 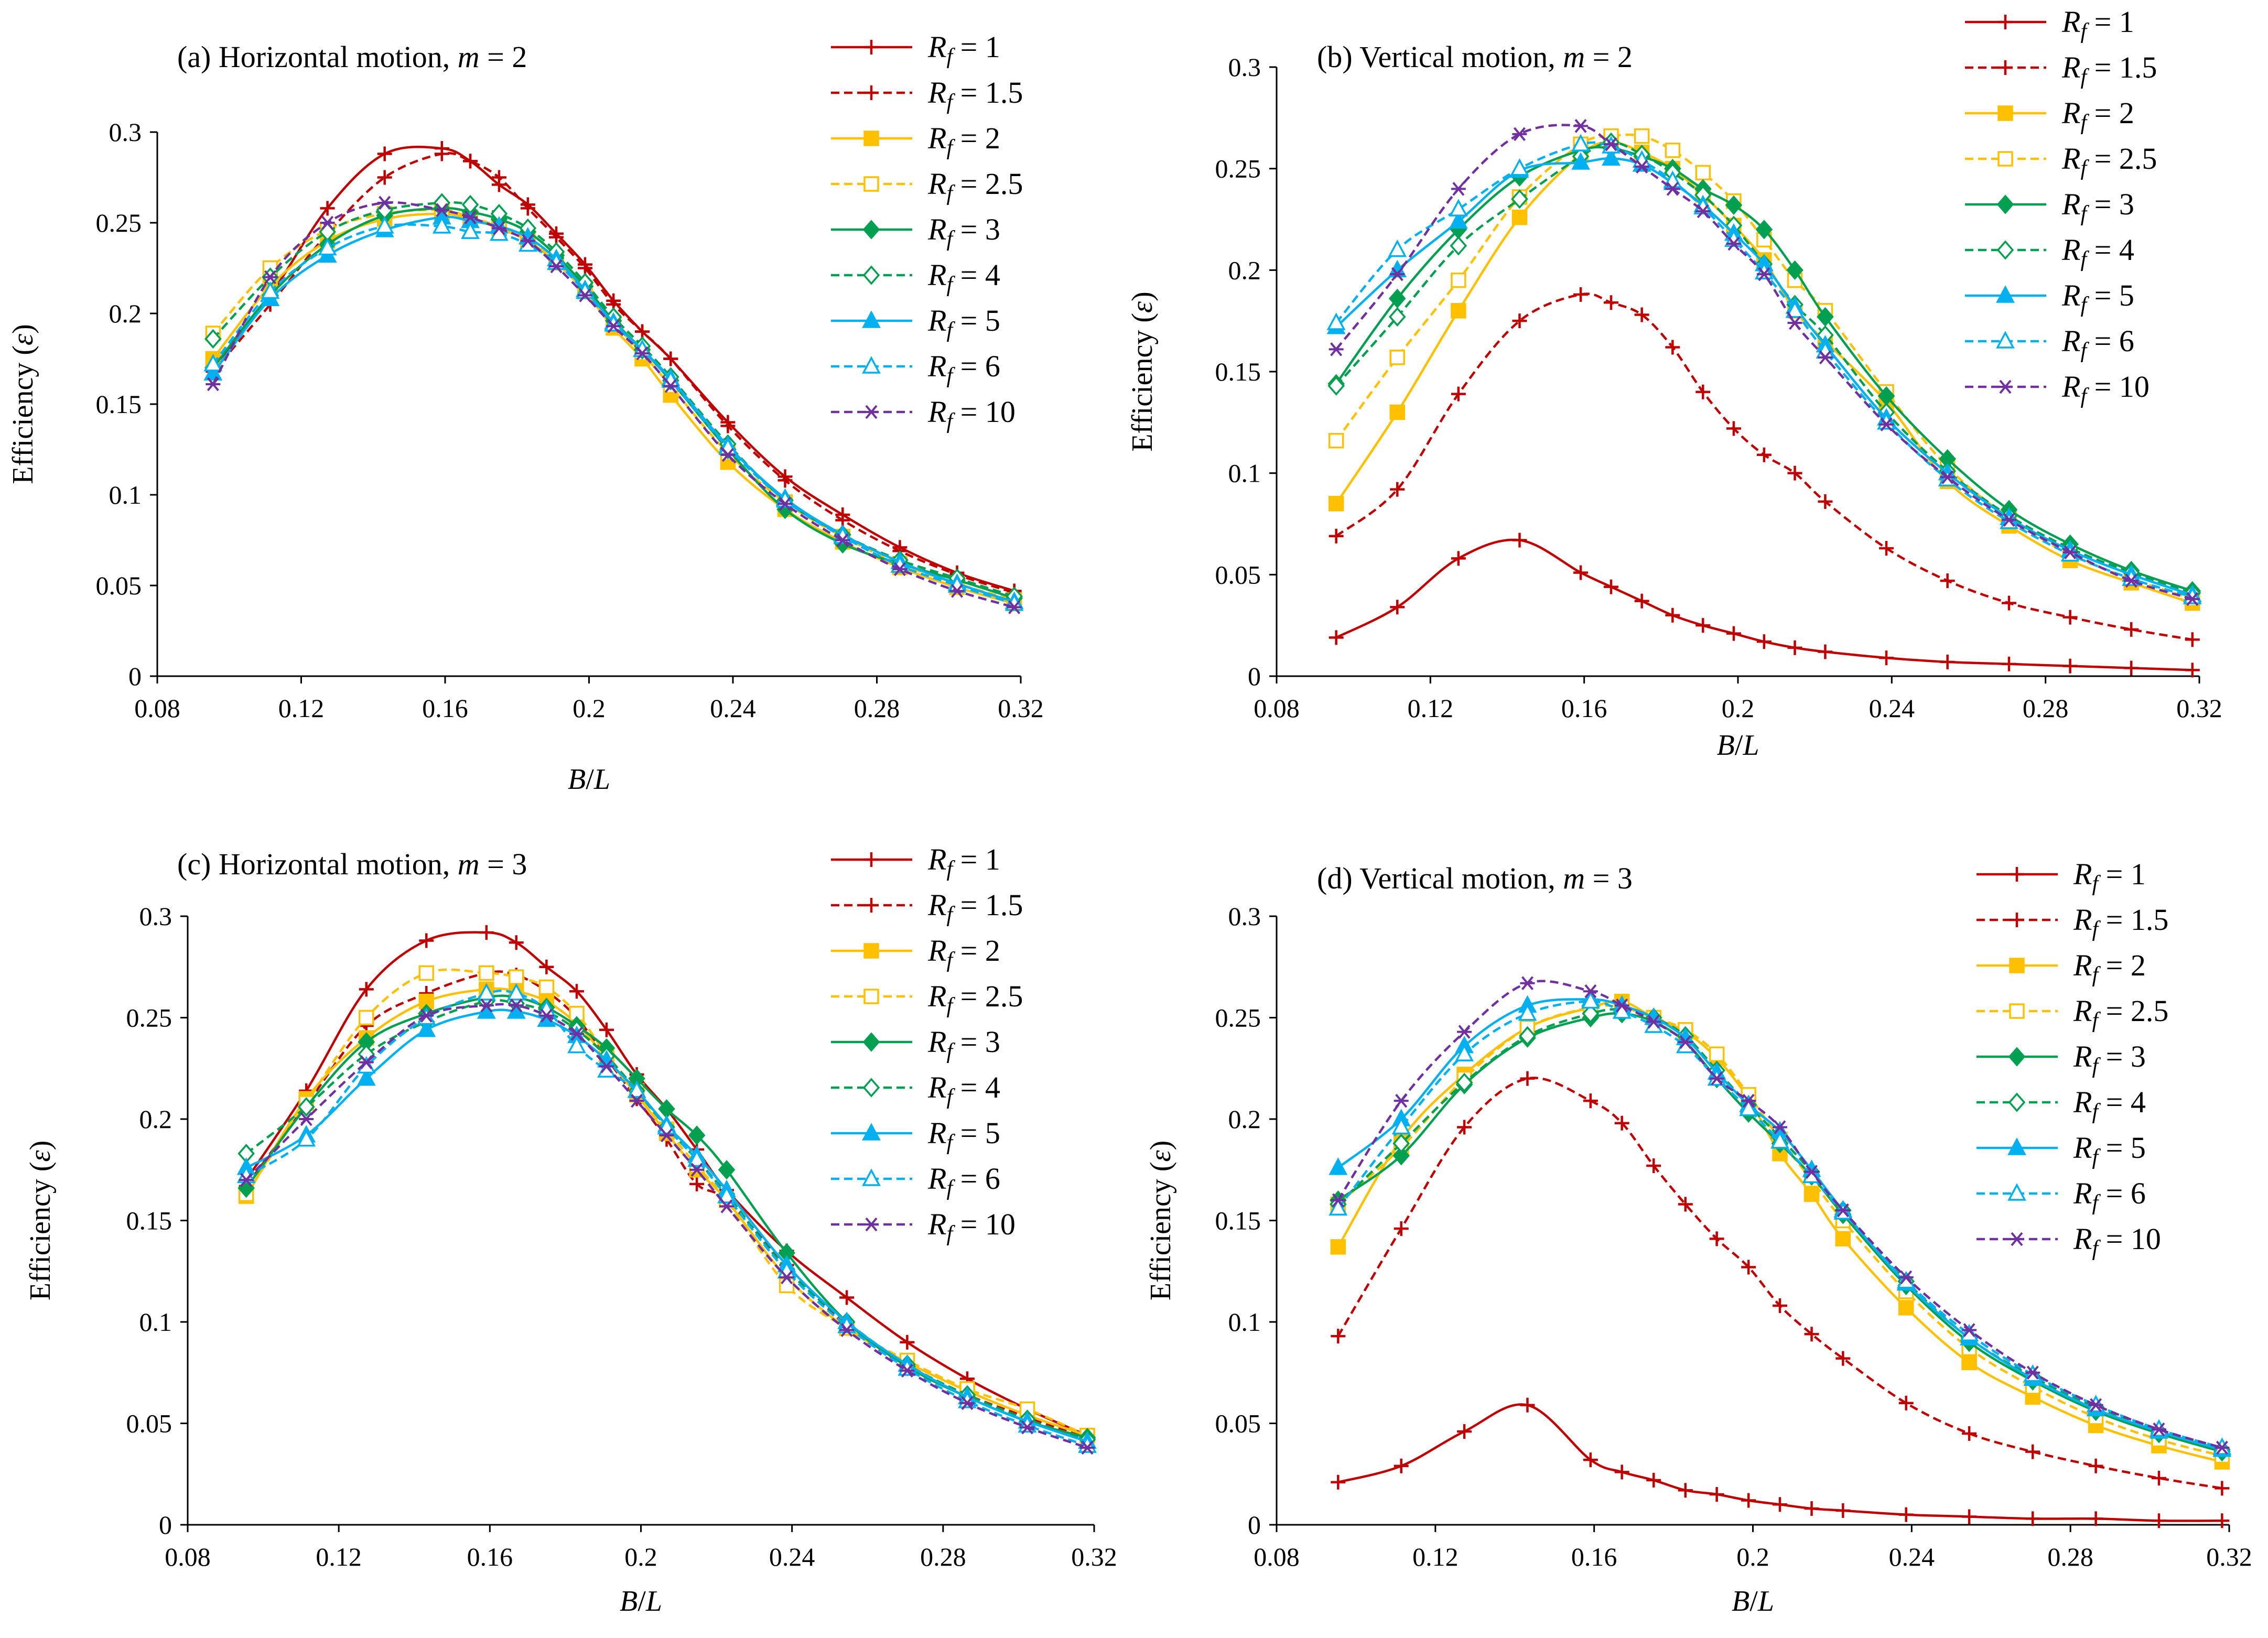 I want to click on legend-item: Rf = 5, so click(x=2049, y=297).